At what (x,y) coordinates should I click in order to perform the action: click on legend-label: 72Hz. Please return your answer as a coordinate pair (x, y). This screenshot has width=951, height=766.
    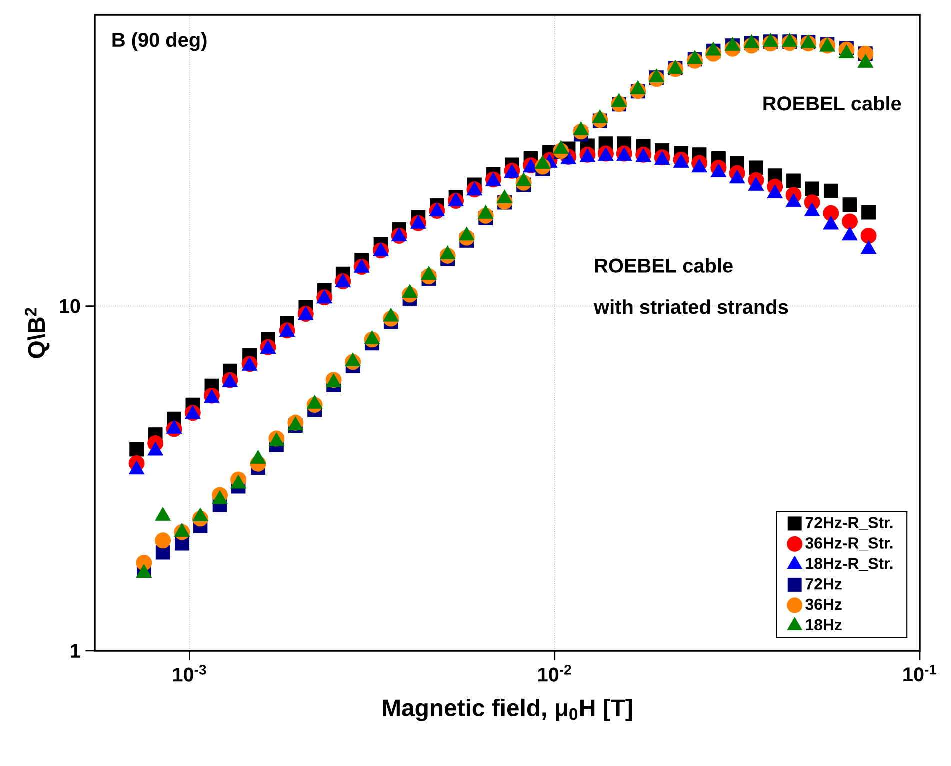
    Looking at the image, I should click on (824, 584).